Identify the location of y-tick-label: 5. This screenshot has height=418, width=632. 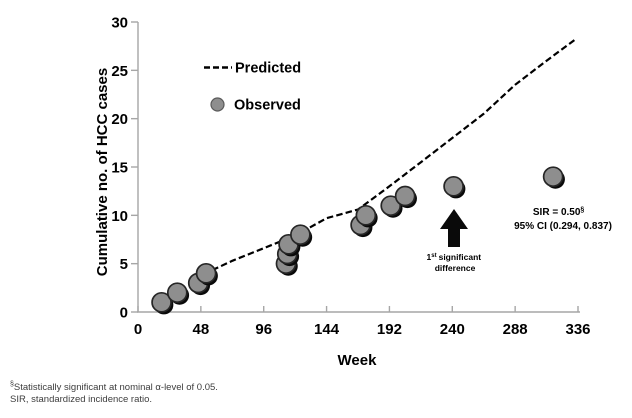
(124, 264).